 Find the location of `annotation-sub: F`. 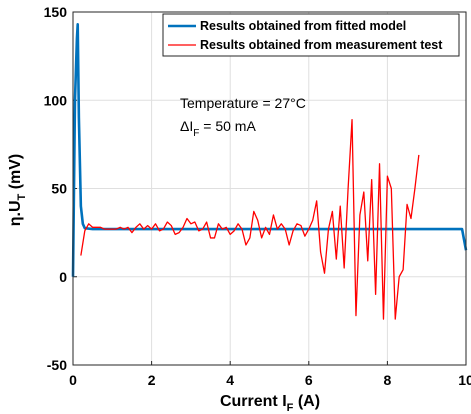

annotation-sub: F is located at coordinates (196, 133).